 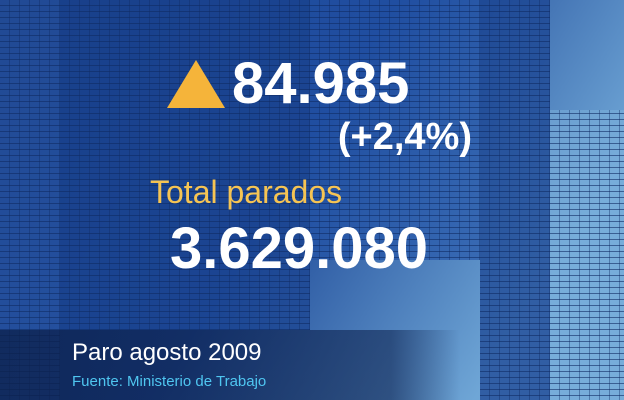 I want to click on triangle, so click(x=196, y=84).